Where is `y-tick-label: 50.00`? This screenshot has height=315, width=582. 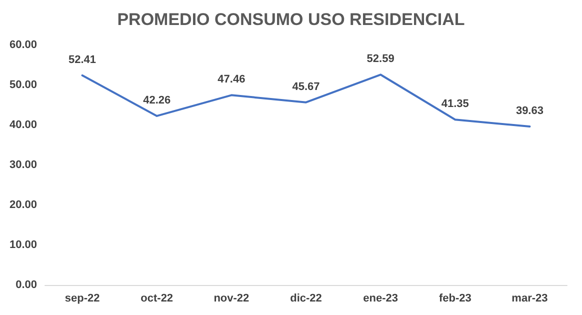 y-tick-label: 50.00 is located at coordinates (23, 85).